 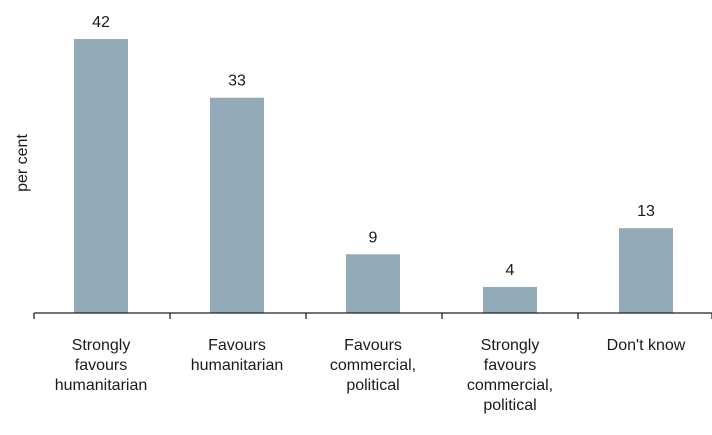 What do you see at coordinates (22, 163) in the screenshot?
I see `y-axis-label: per cent` at bounding box center [22, 163].